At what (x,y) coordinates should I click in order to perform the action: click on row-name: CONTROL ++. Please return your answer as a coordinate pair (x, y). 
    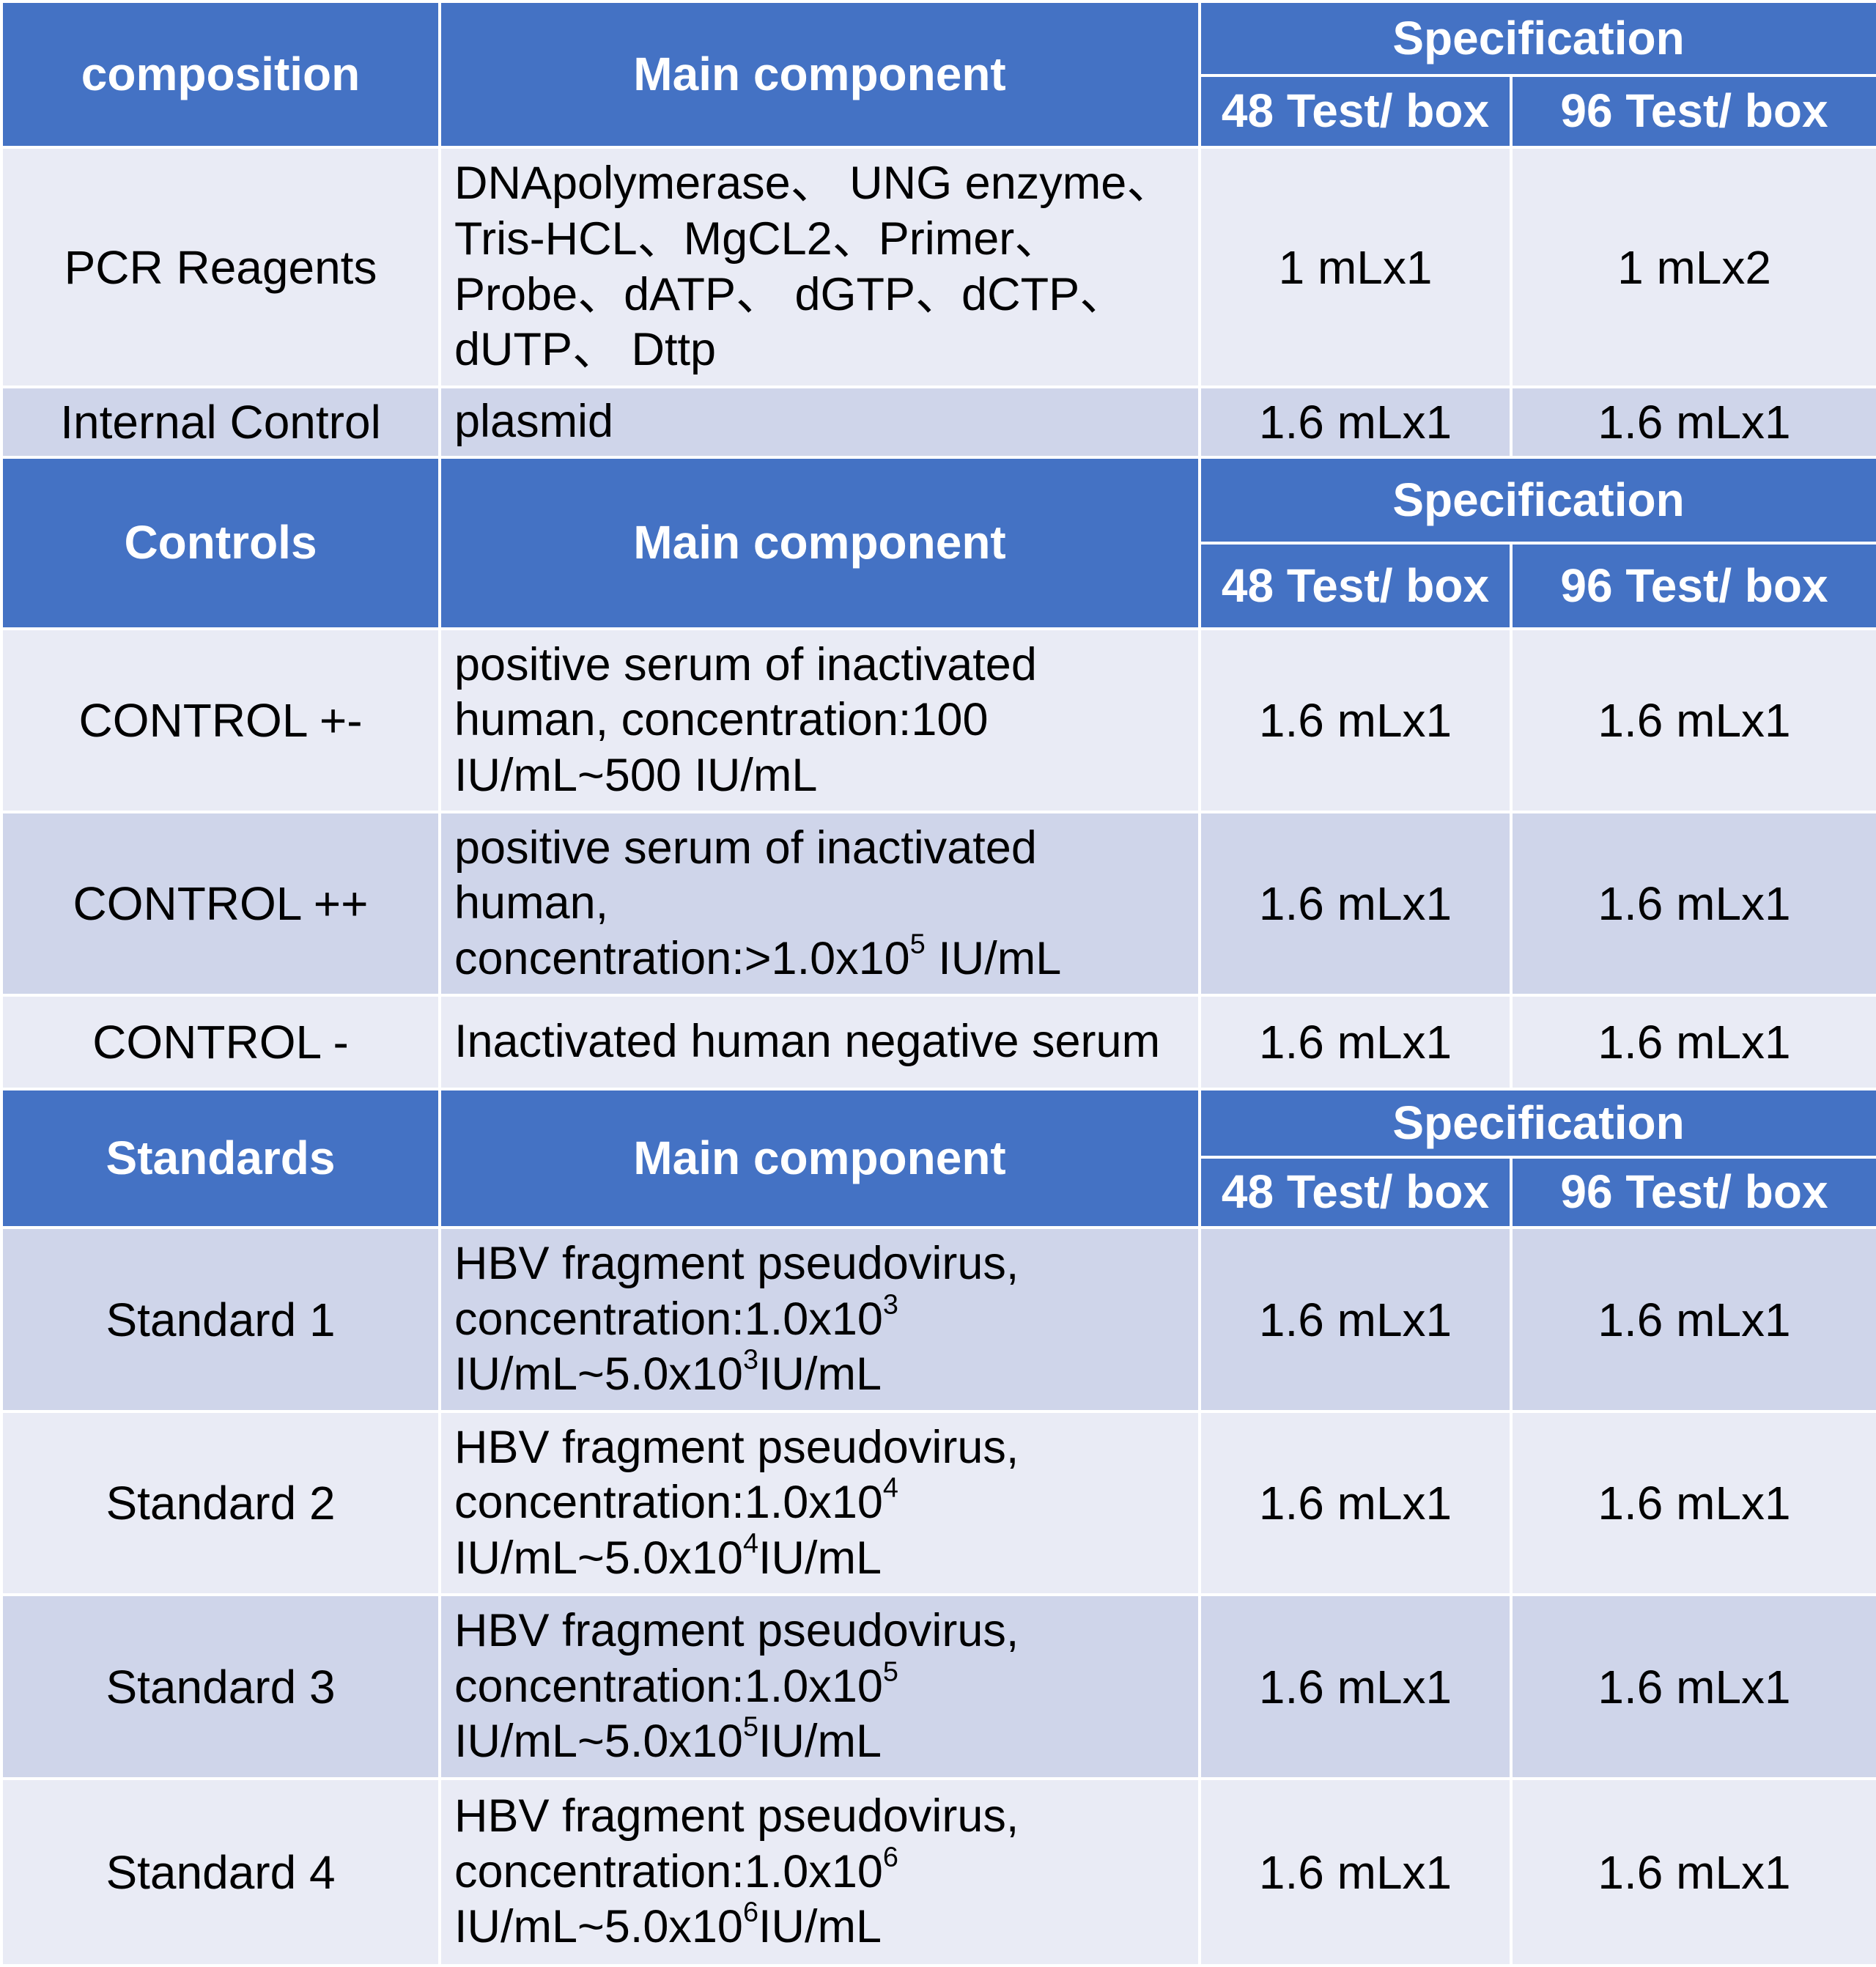
    Looking at the image, I should click on (220, 904).